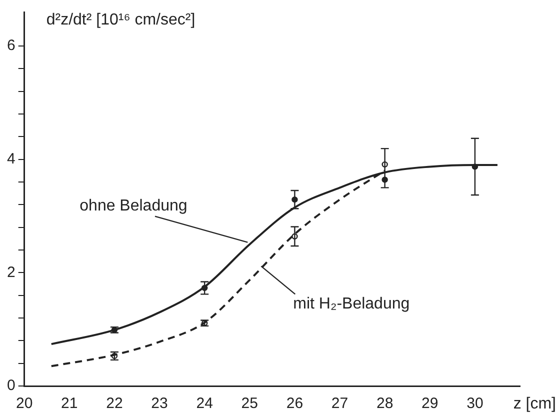 This screenshot has height=420, width=560. What do you see at coordinates (114, 403) in the screenshot?
I see `x-tick-label: 22` at bounding box center [114, 403].